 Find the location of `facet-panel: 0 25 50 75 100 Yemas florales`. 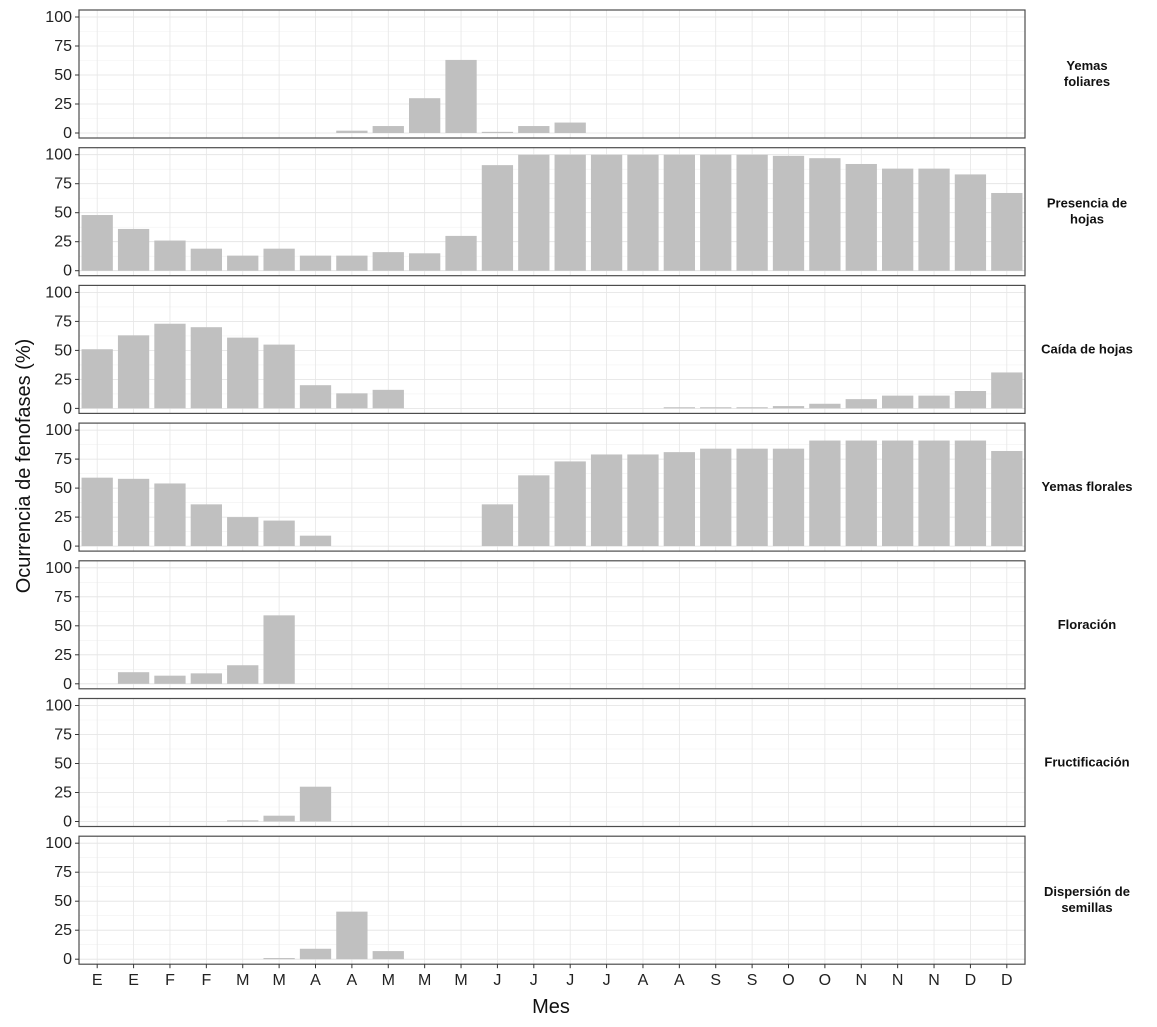

facet-panel: 0 25 50 75 100 Yemas florales is located at coordinates (588, 488).